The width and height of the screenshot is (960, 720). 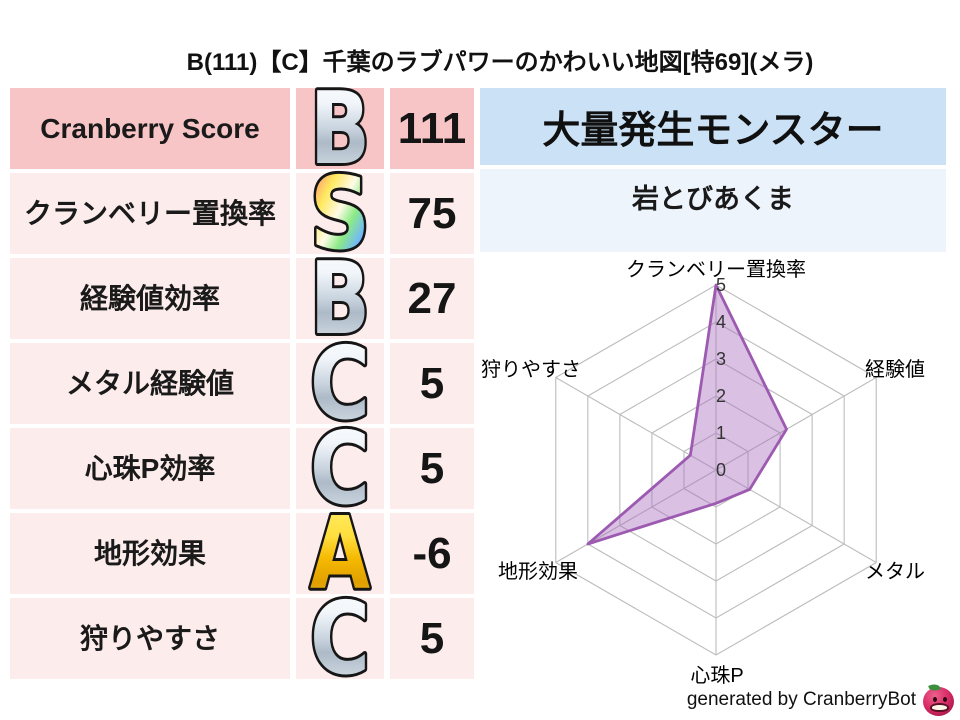 What do you see at coordinates (150, 298) in the screenshot?
I see `stat-label: 経験値効率` at bounding box center [150, 298].